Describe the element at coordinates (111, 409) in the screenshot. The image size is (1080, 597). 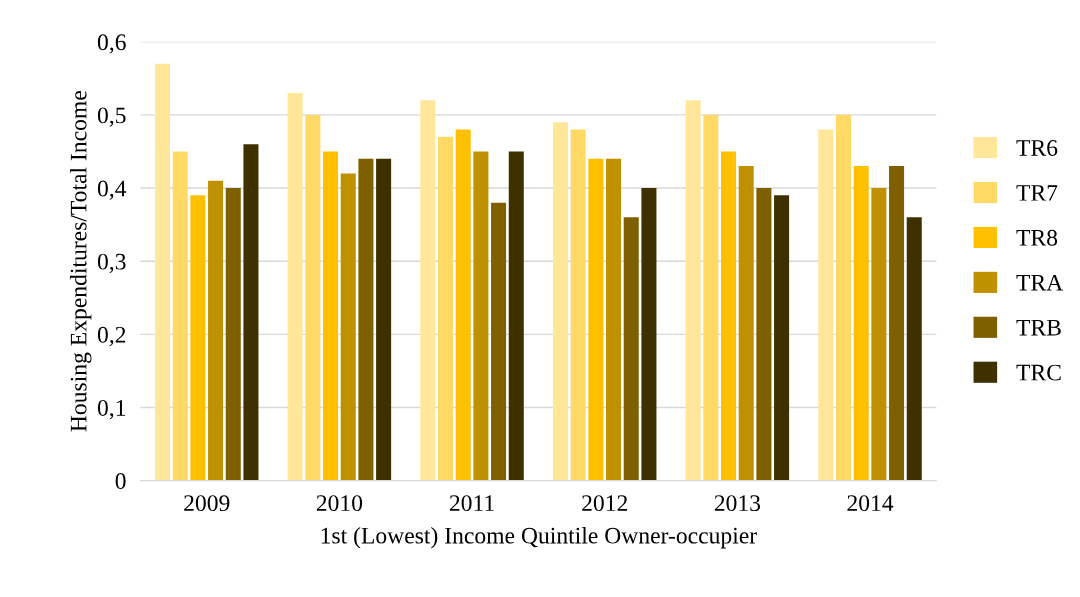
I see `y-tick-label: 0,1` at that location.